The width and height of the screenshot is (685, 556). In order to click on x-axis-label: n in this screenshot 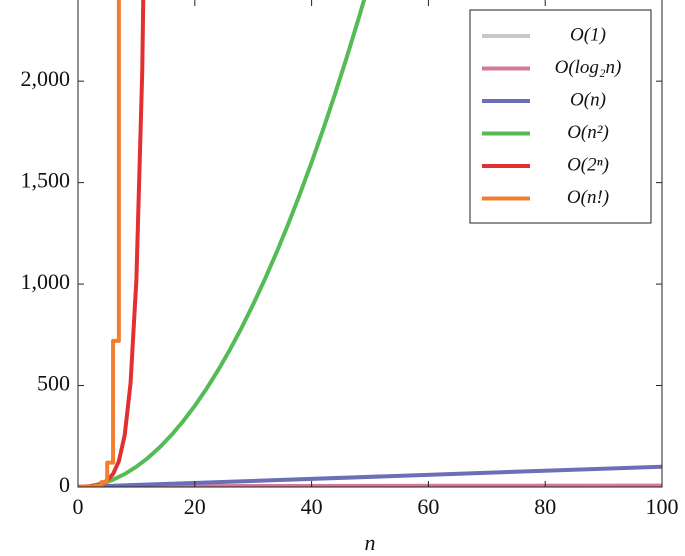, I will do `click(370, 542)`.